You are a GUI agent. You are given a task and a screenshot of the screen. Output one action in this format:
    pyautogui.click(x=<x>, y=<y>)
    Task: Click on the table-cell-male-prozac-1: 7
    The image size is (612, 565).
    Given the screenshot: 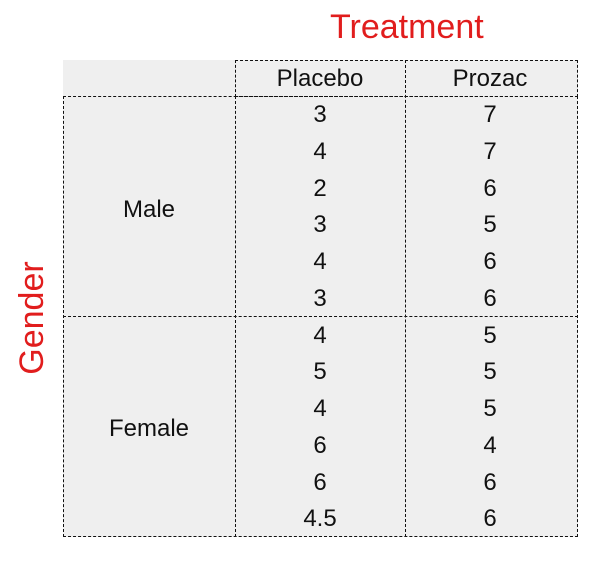 What is the action you would take?
    pyautogui.click(x=490, y=114)
    